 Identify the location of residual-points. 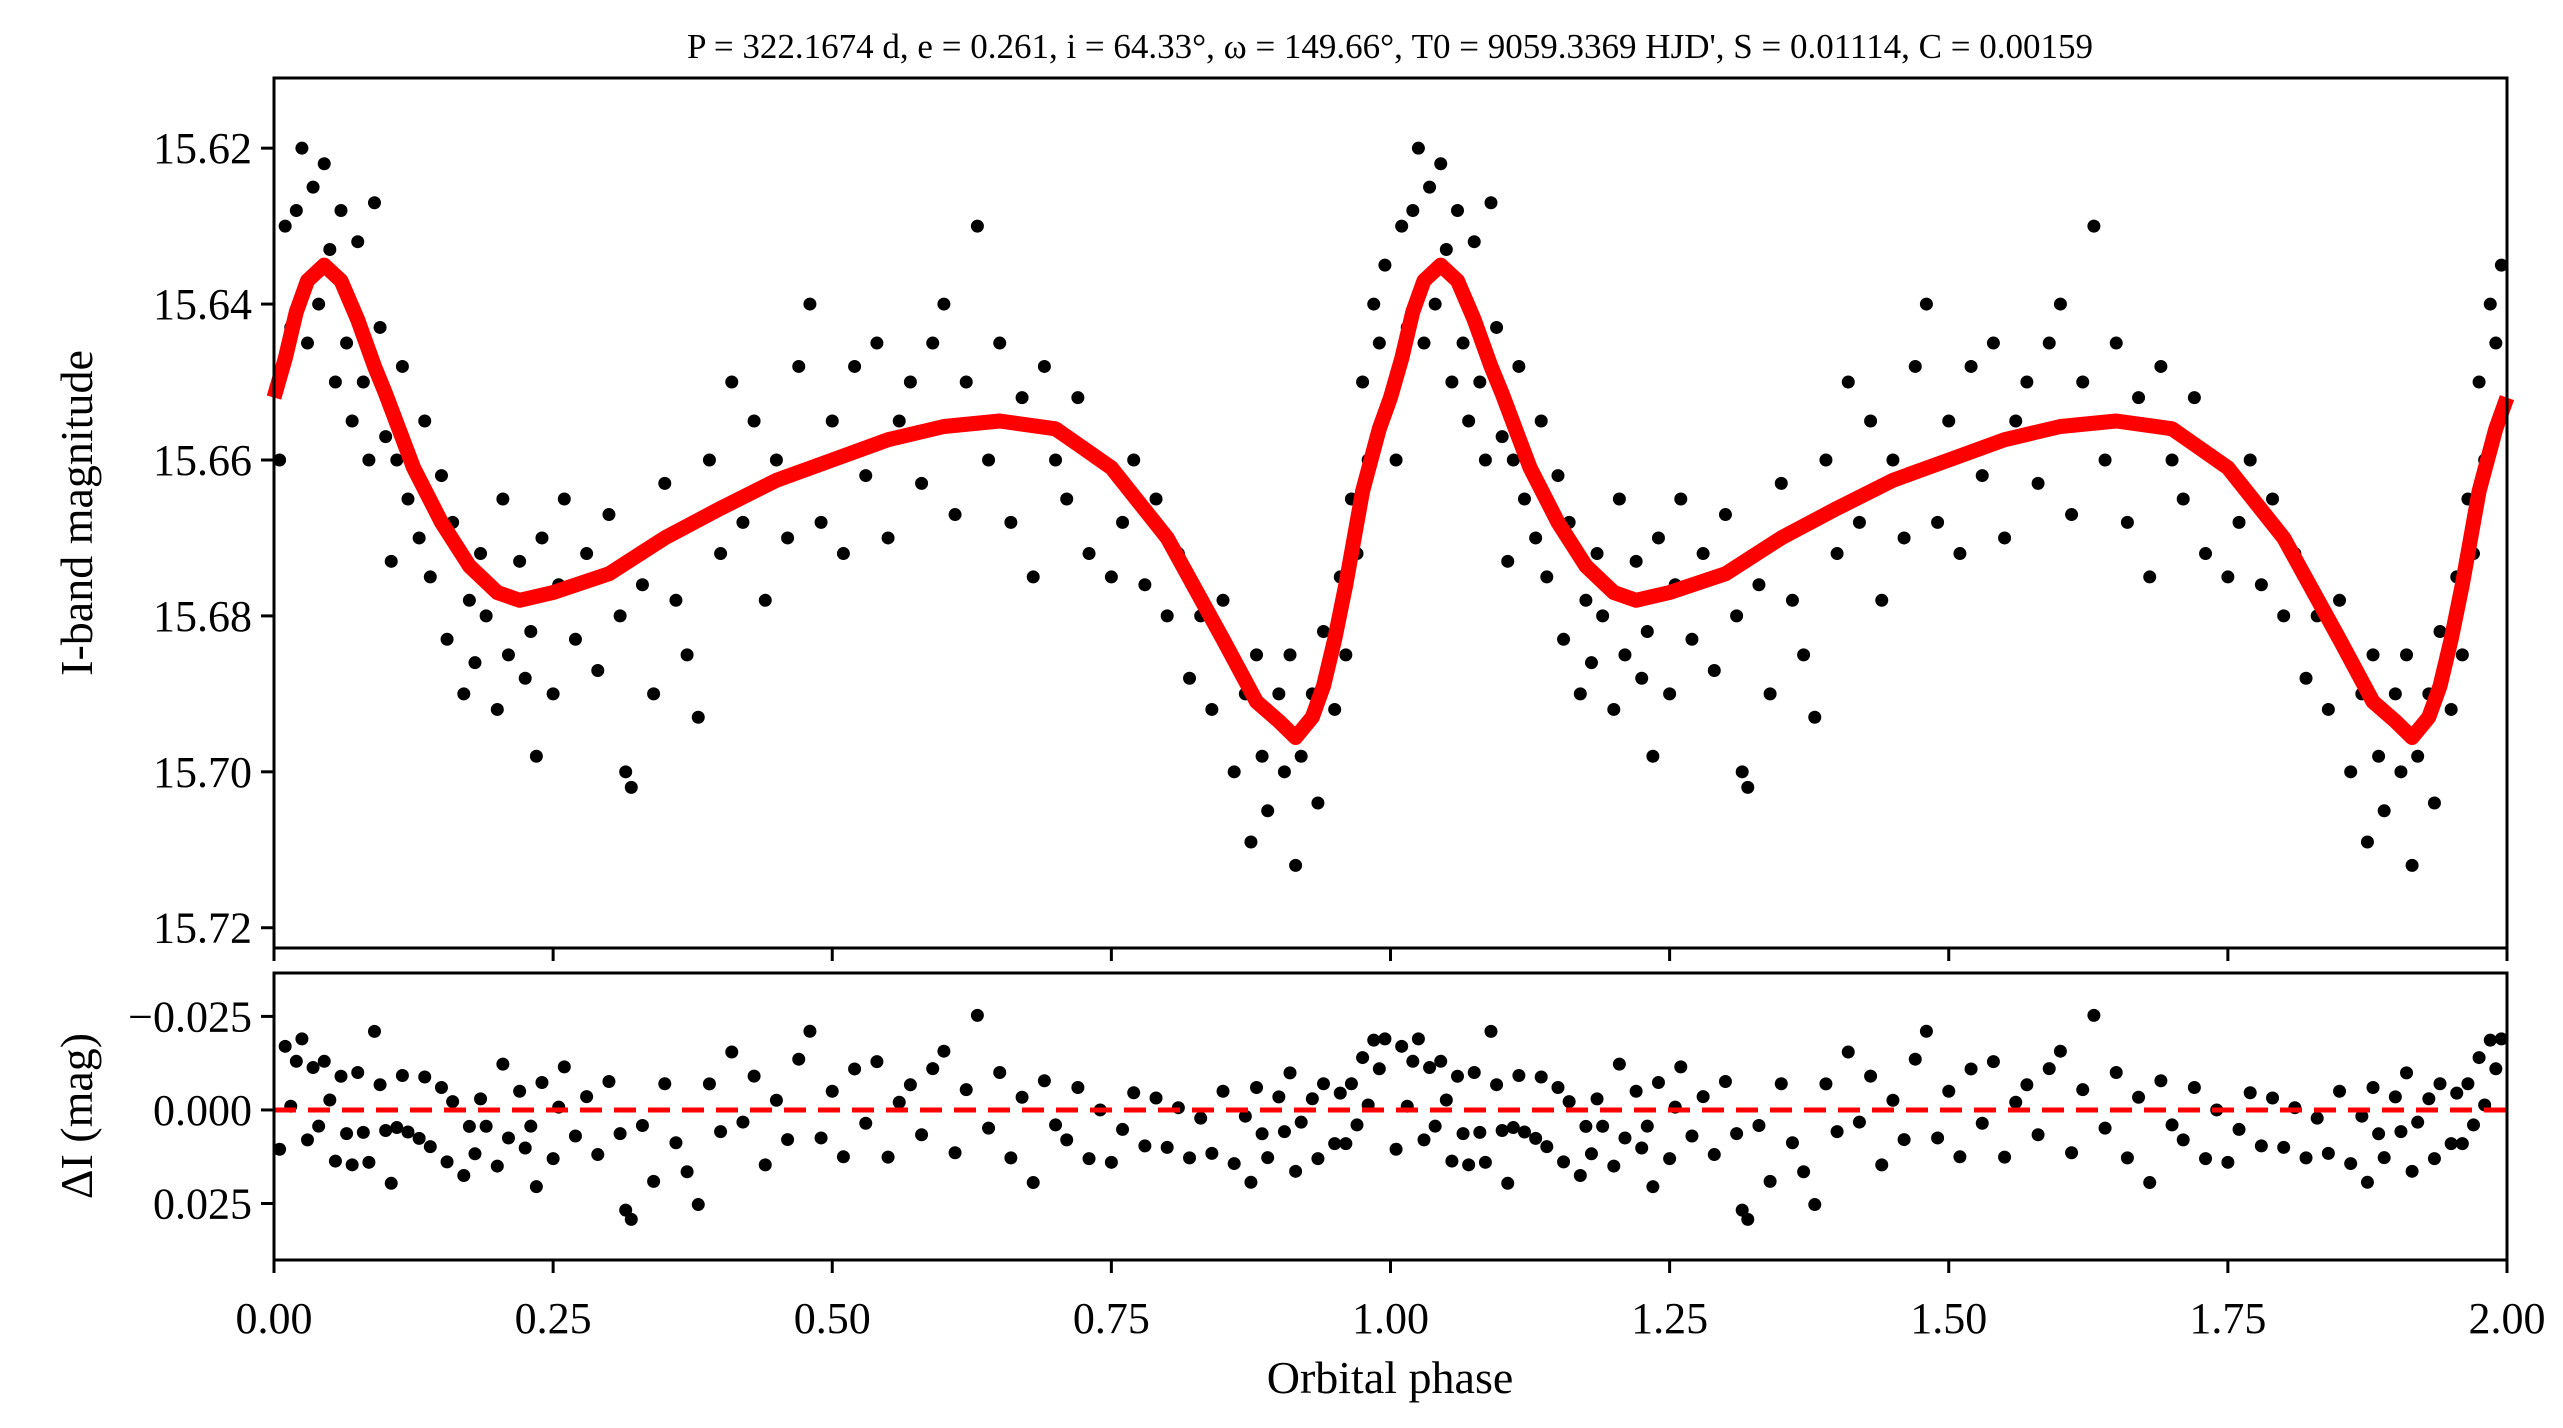
(1390, 1117).